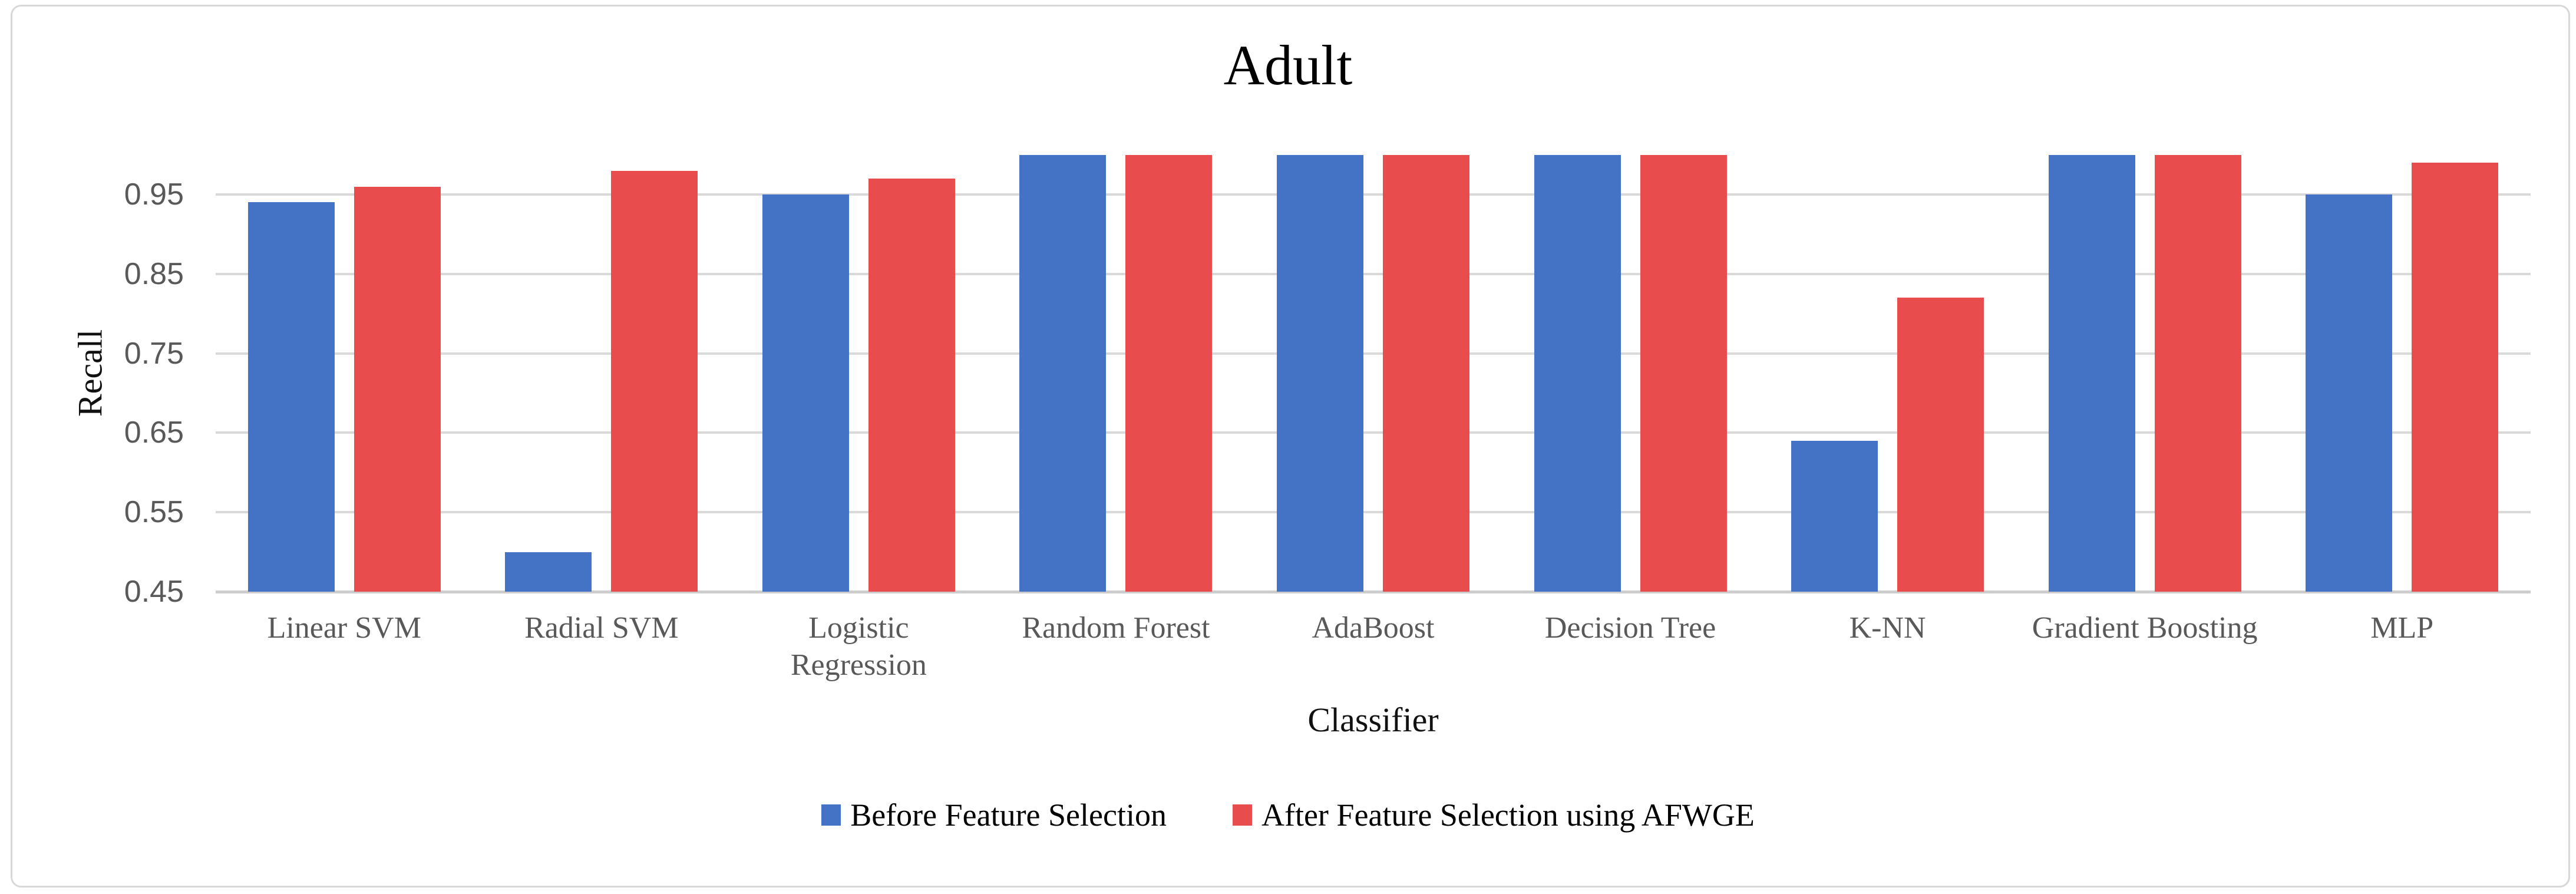  Describe the element at coordinates (1373, 353) in the screenshot. I see `gridline-0.75` at that location.